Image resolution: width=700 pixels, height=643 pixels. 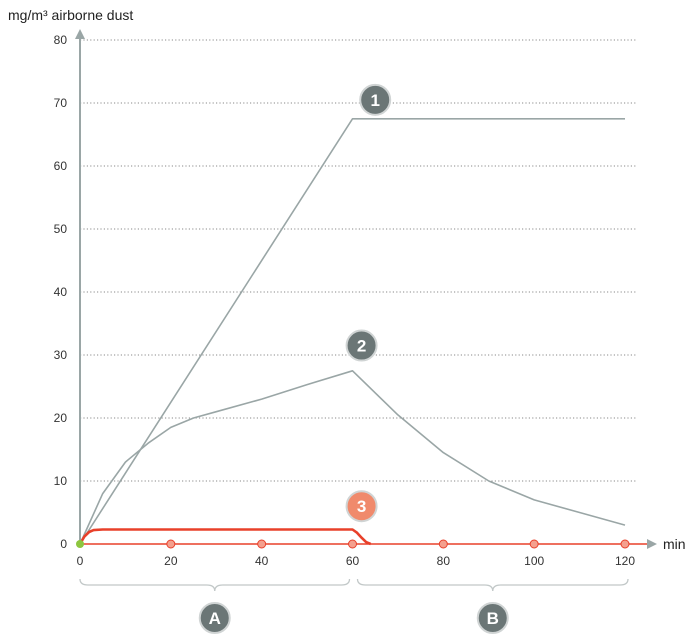 I want to click on y-tick-label: 10, so click(x=61, y=481).